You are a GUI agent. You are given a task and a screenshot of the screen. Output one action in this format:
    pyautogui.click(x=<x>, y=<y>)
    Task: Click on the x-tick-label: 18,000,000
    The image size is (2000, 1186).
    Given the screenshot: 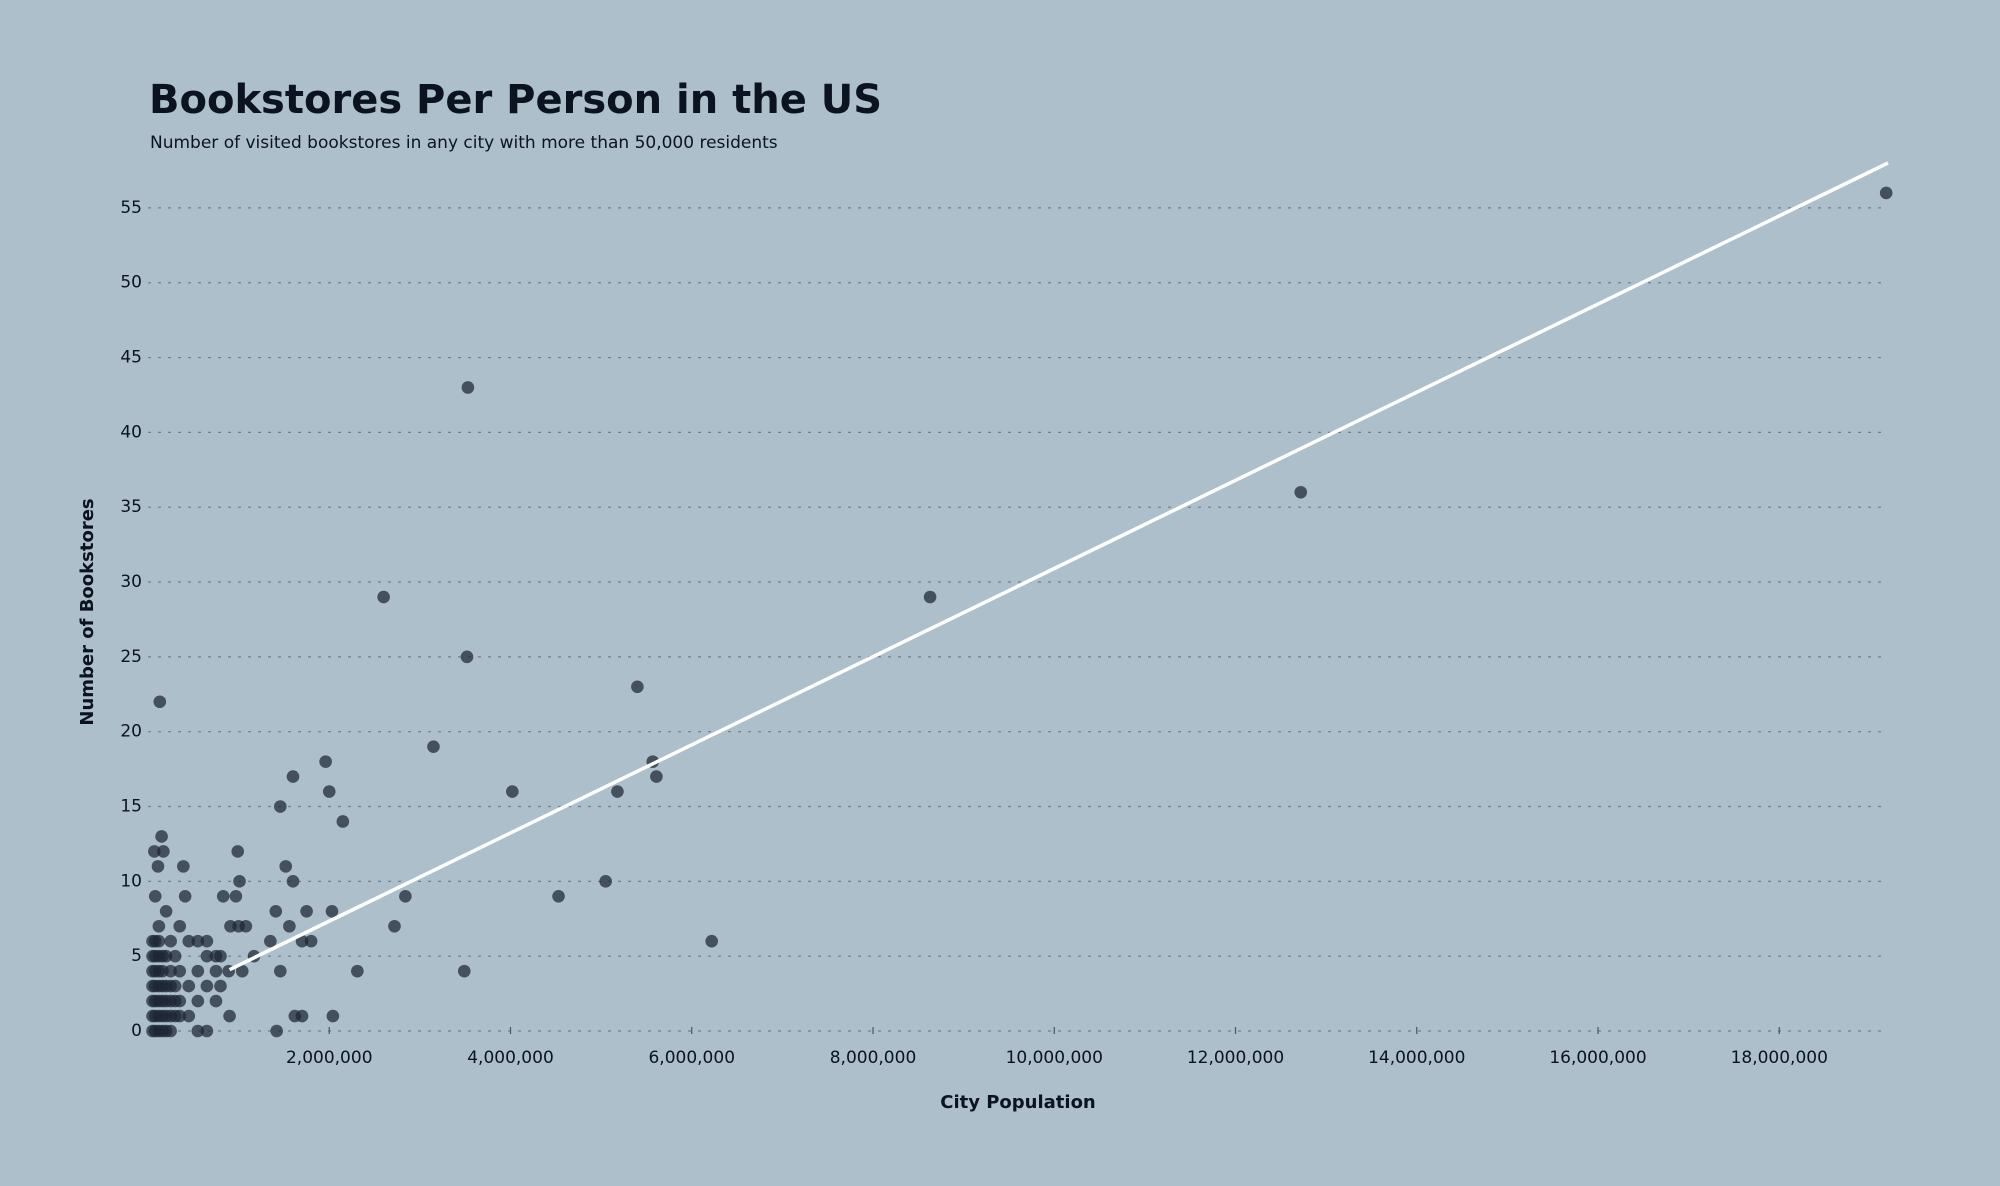 What is the action you would take?
    pyautogui.click(x=1779, y=1058)
    